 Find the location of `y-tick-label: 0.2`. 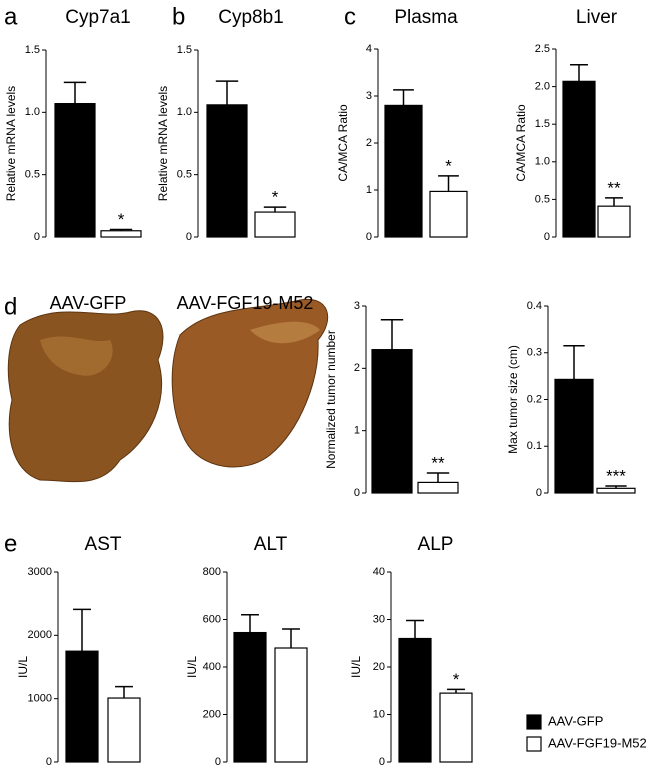

y-tick-label: 0.2 is located at coordinates (534, 399).